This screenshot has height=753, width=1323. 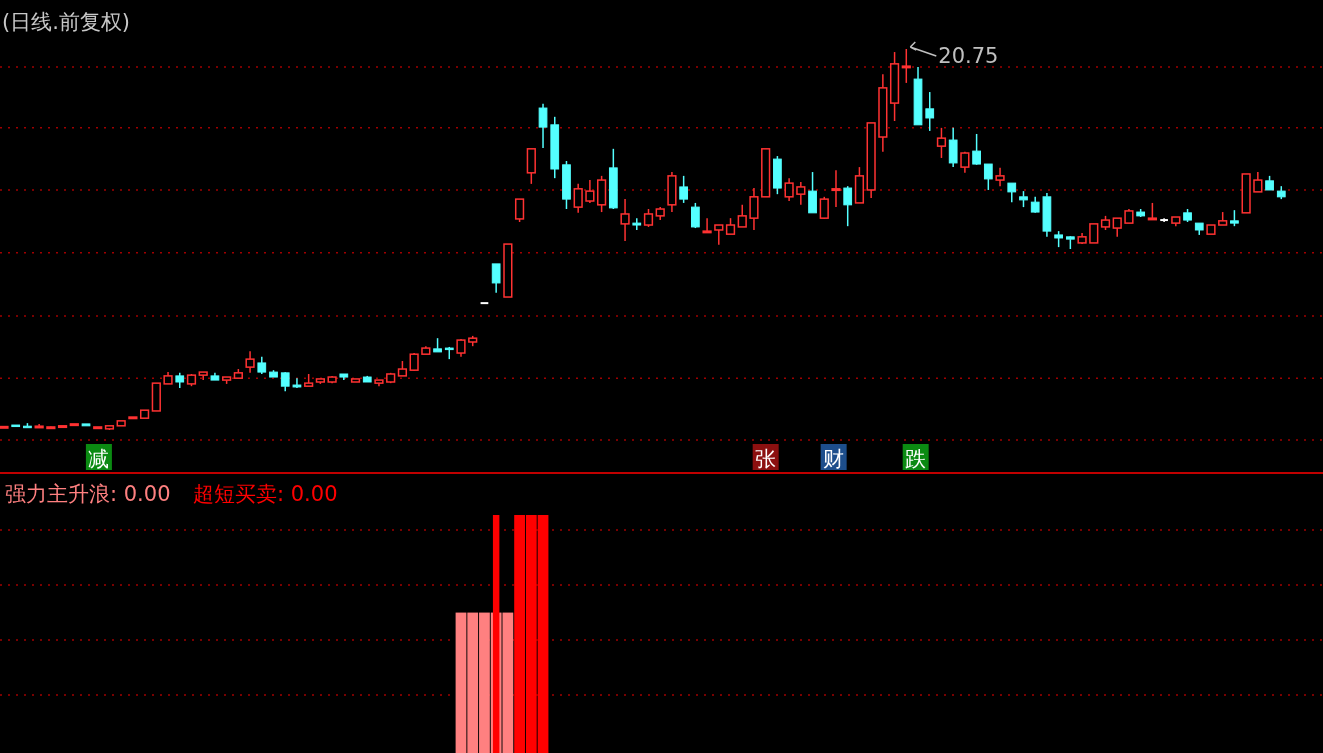 I want to click on text: 张, so click(x=766, y=459).